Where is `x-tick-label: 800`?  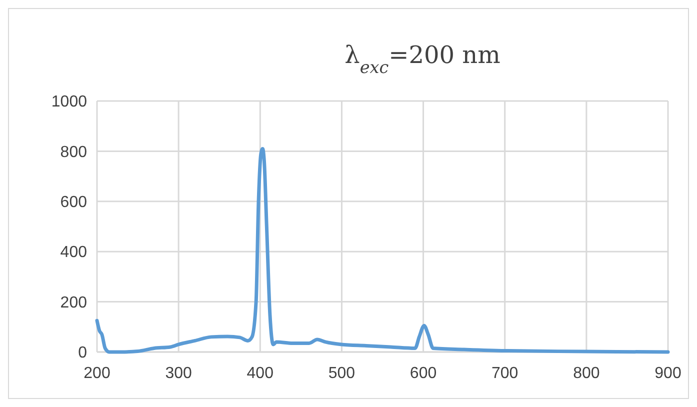
x-tick-label: 800 is located at coordinates (586, 373).